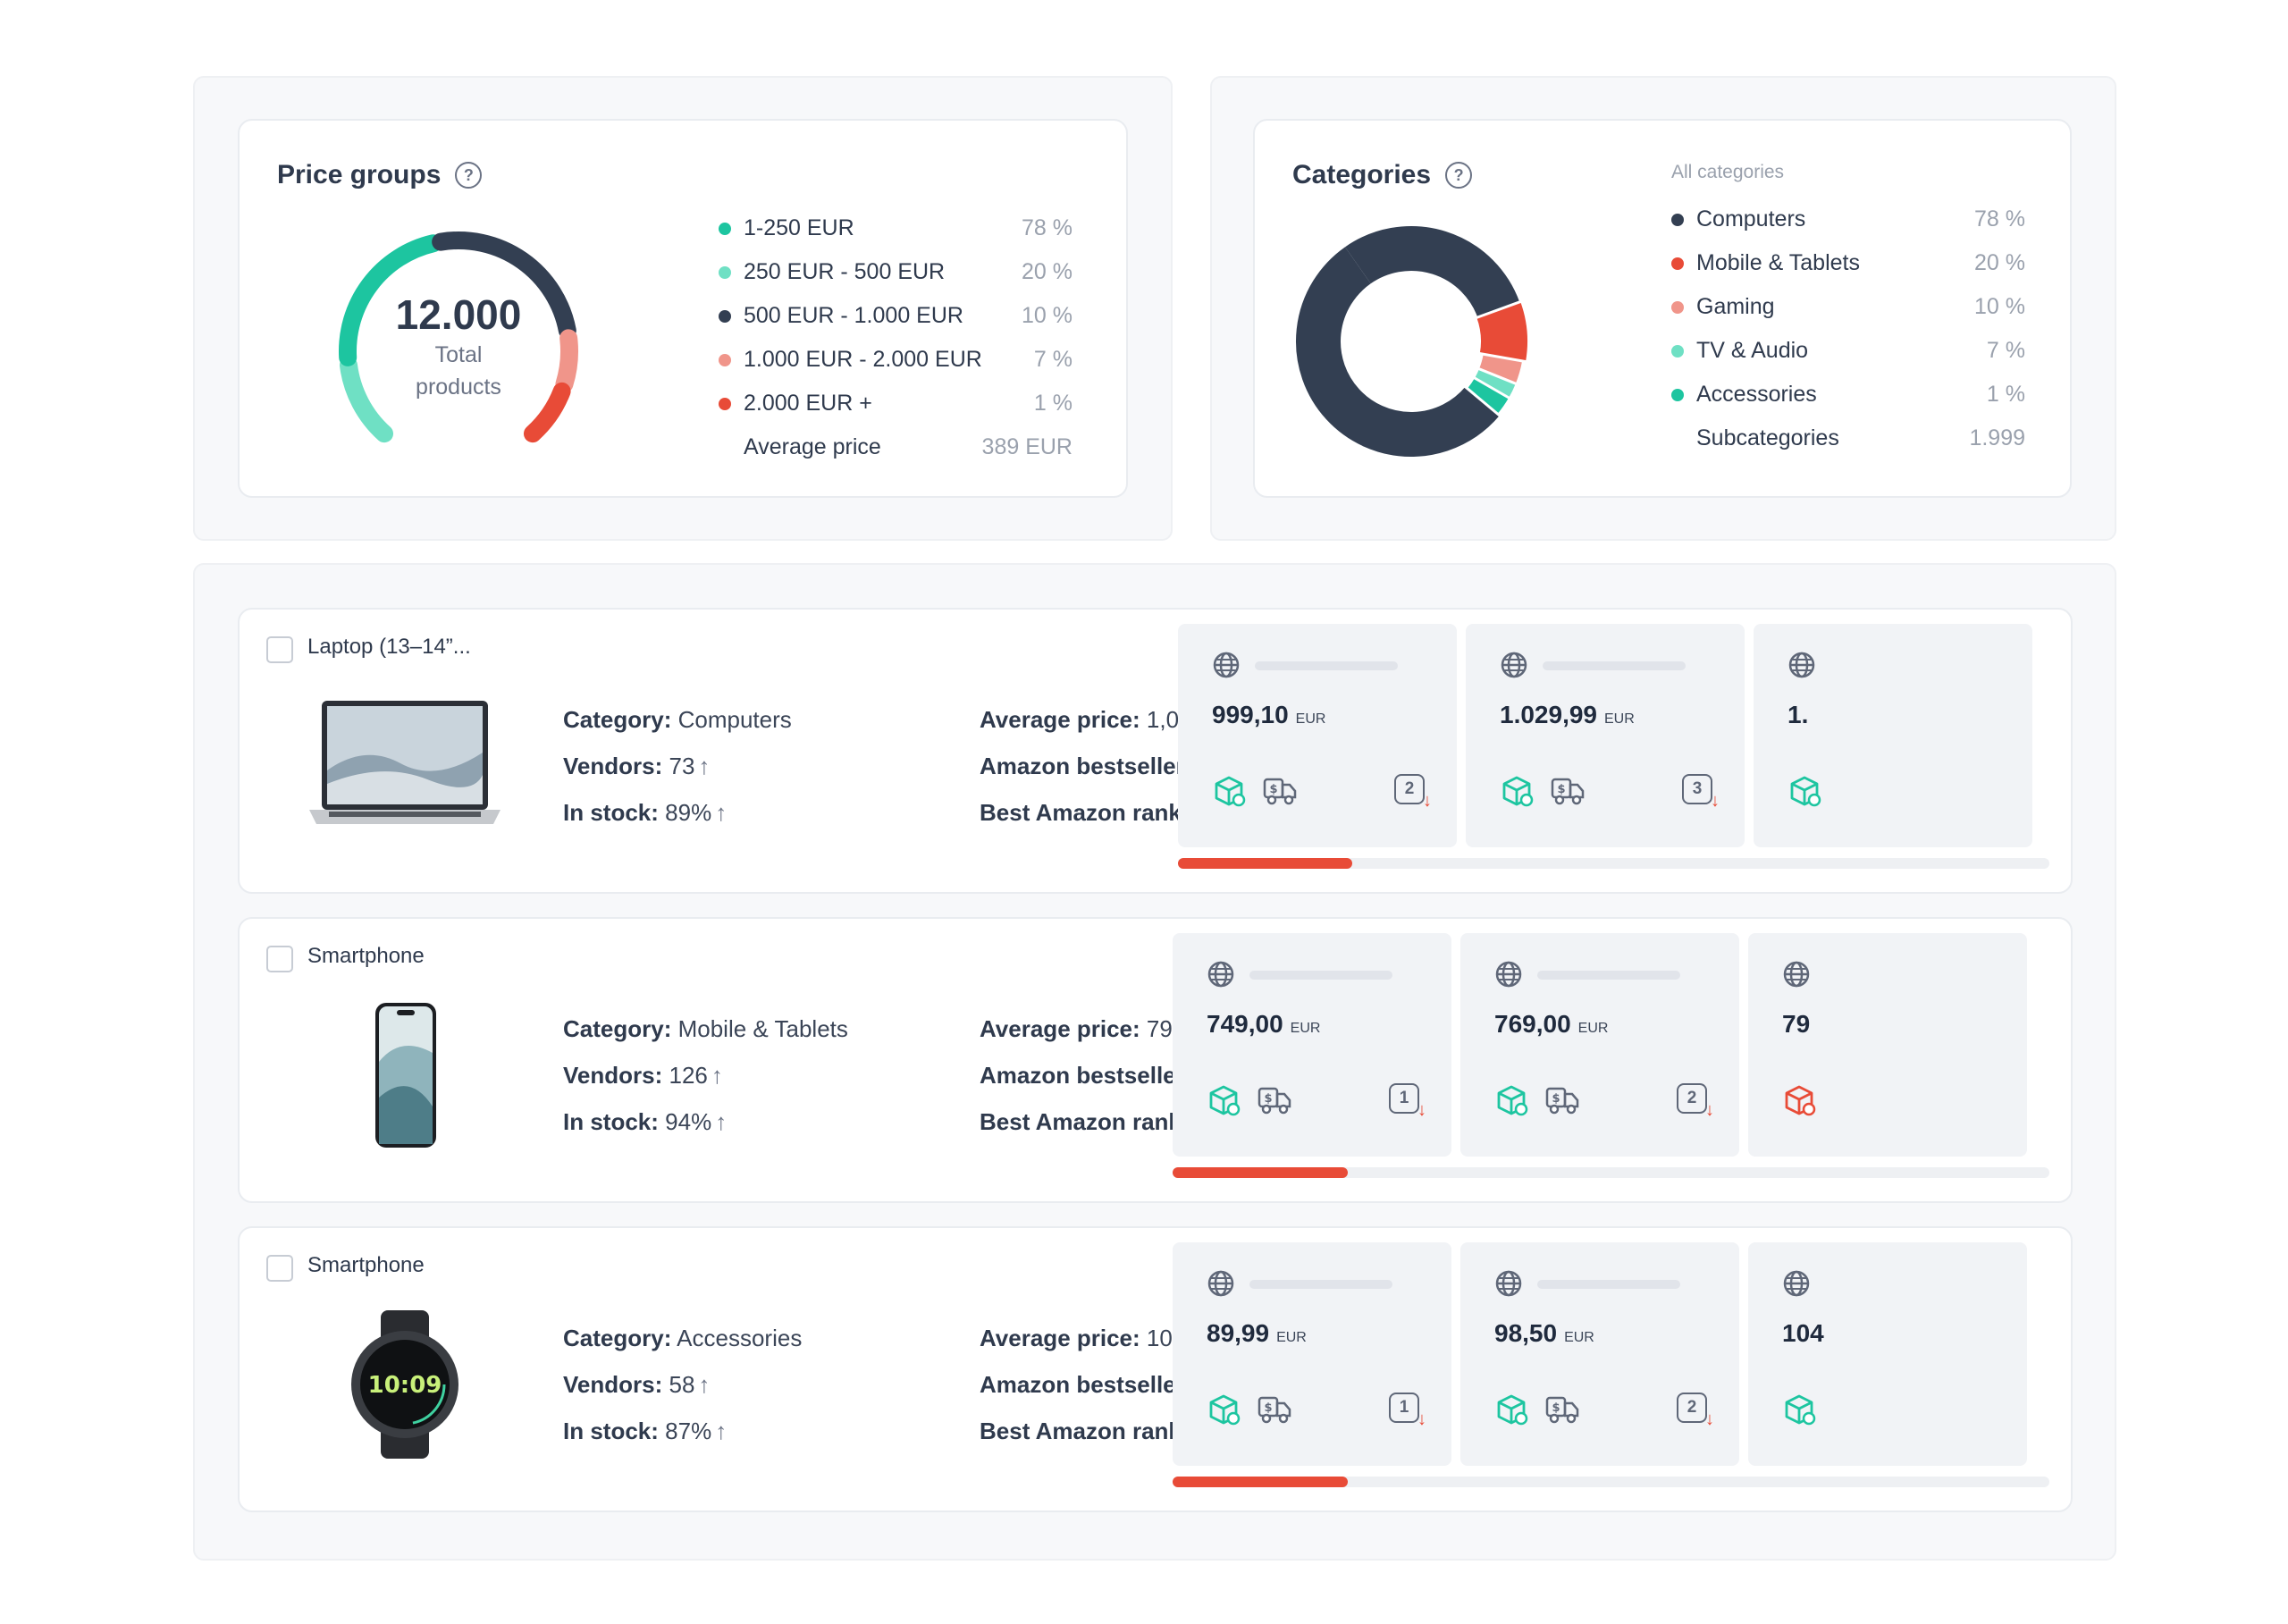 This screenshot has width=2288, height=1624. I want to click on vendor-price: 89,99 EUR, so click(1257, 1333).